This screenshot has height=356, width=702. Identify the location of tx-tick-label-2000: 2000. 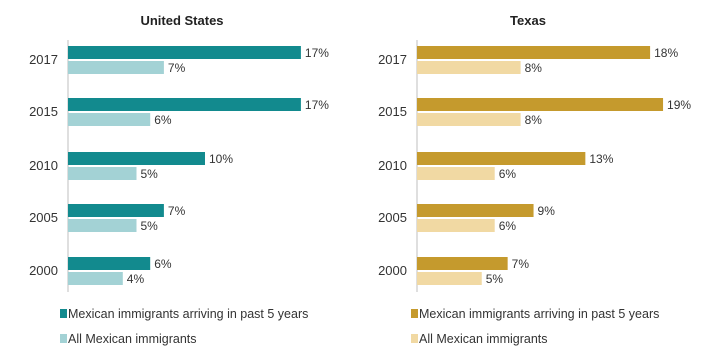
(392, 270).